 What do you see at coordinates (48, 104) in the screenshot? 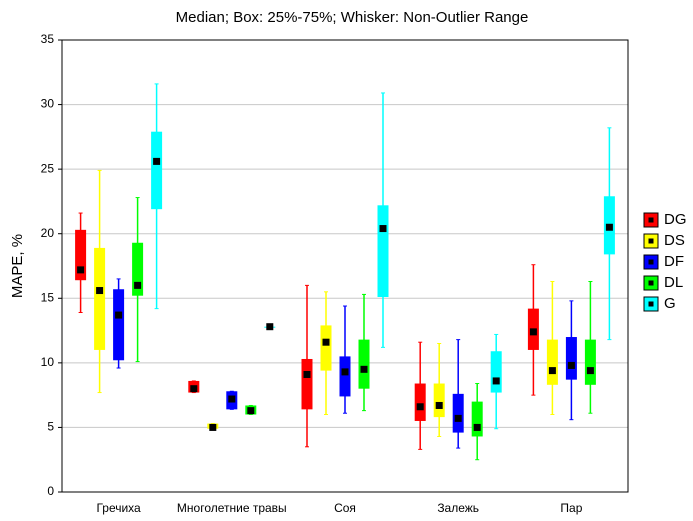
I see `y-tick-label: 30` at bounding box center [48, 104].